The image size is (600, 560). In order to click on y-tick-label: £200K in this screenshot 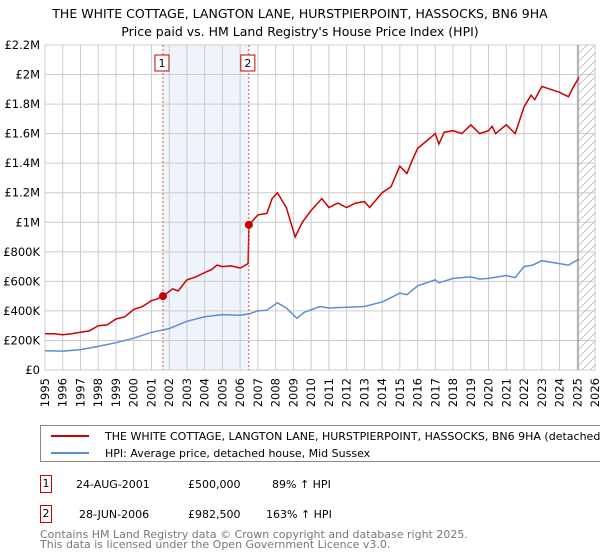, I will do `click(21, 340)`.